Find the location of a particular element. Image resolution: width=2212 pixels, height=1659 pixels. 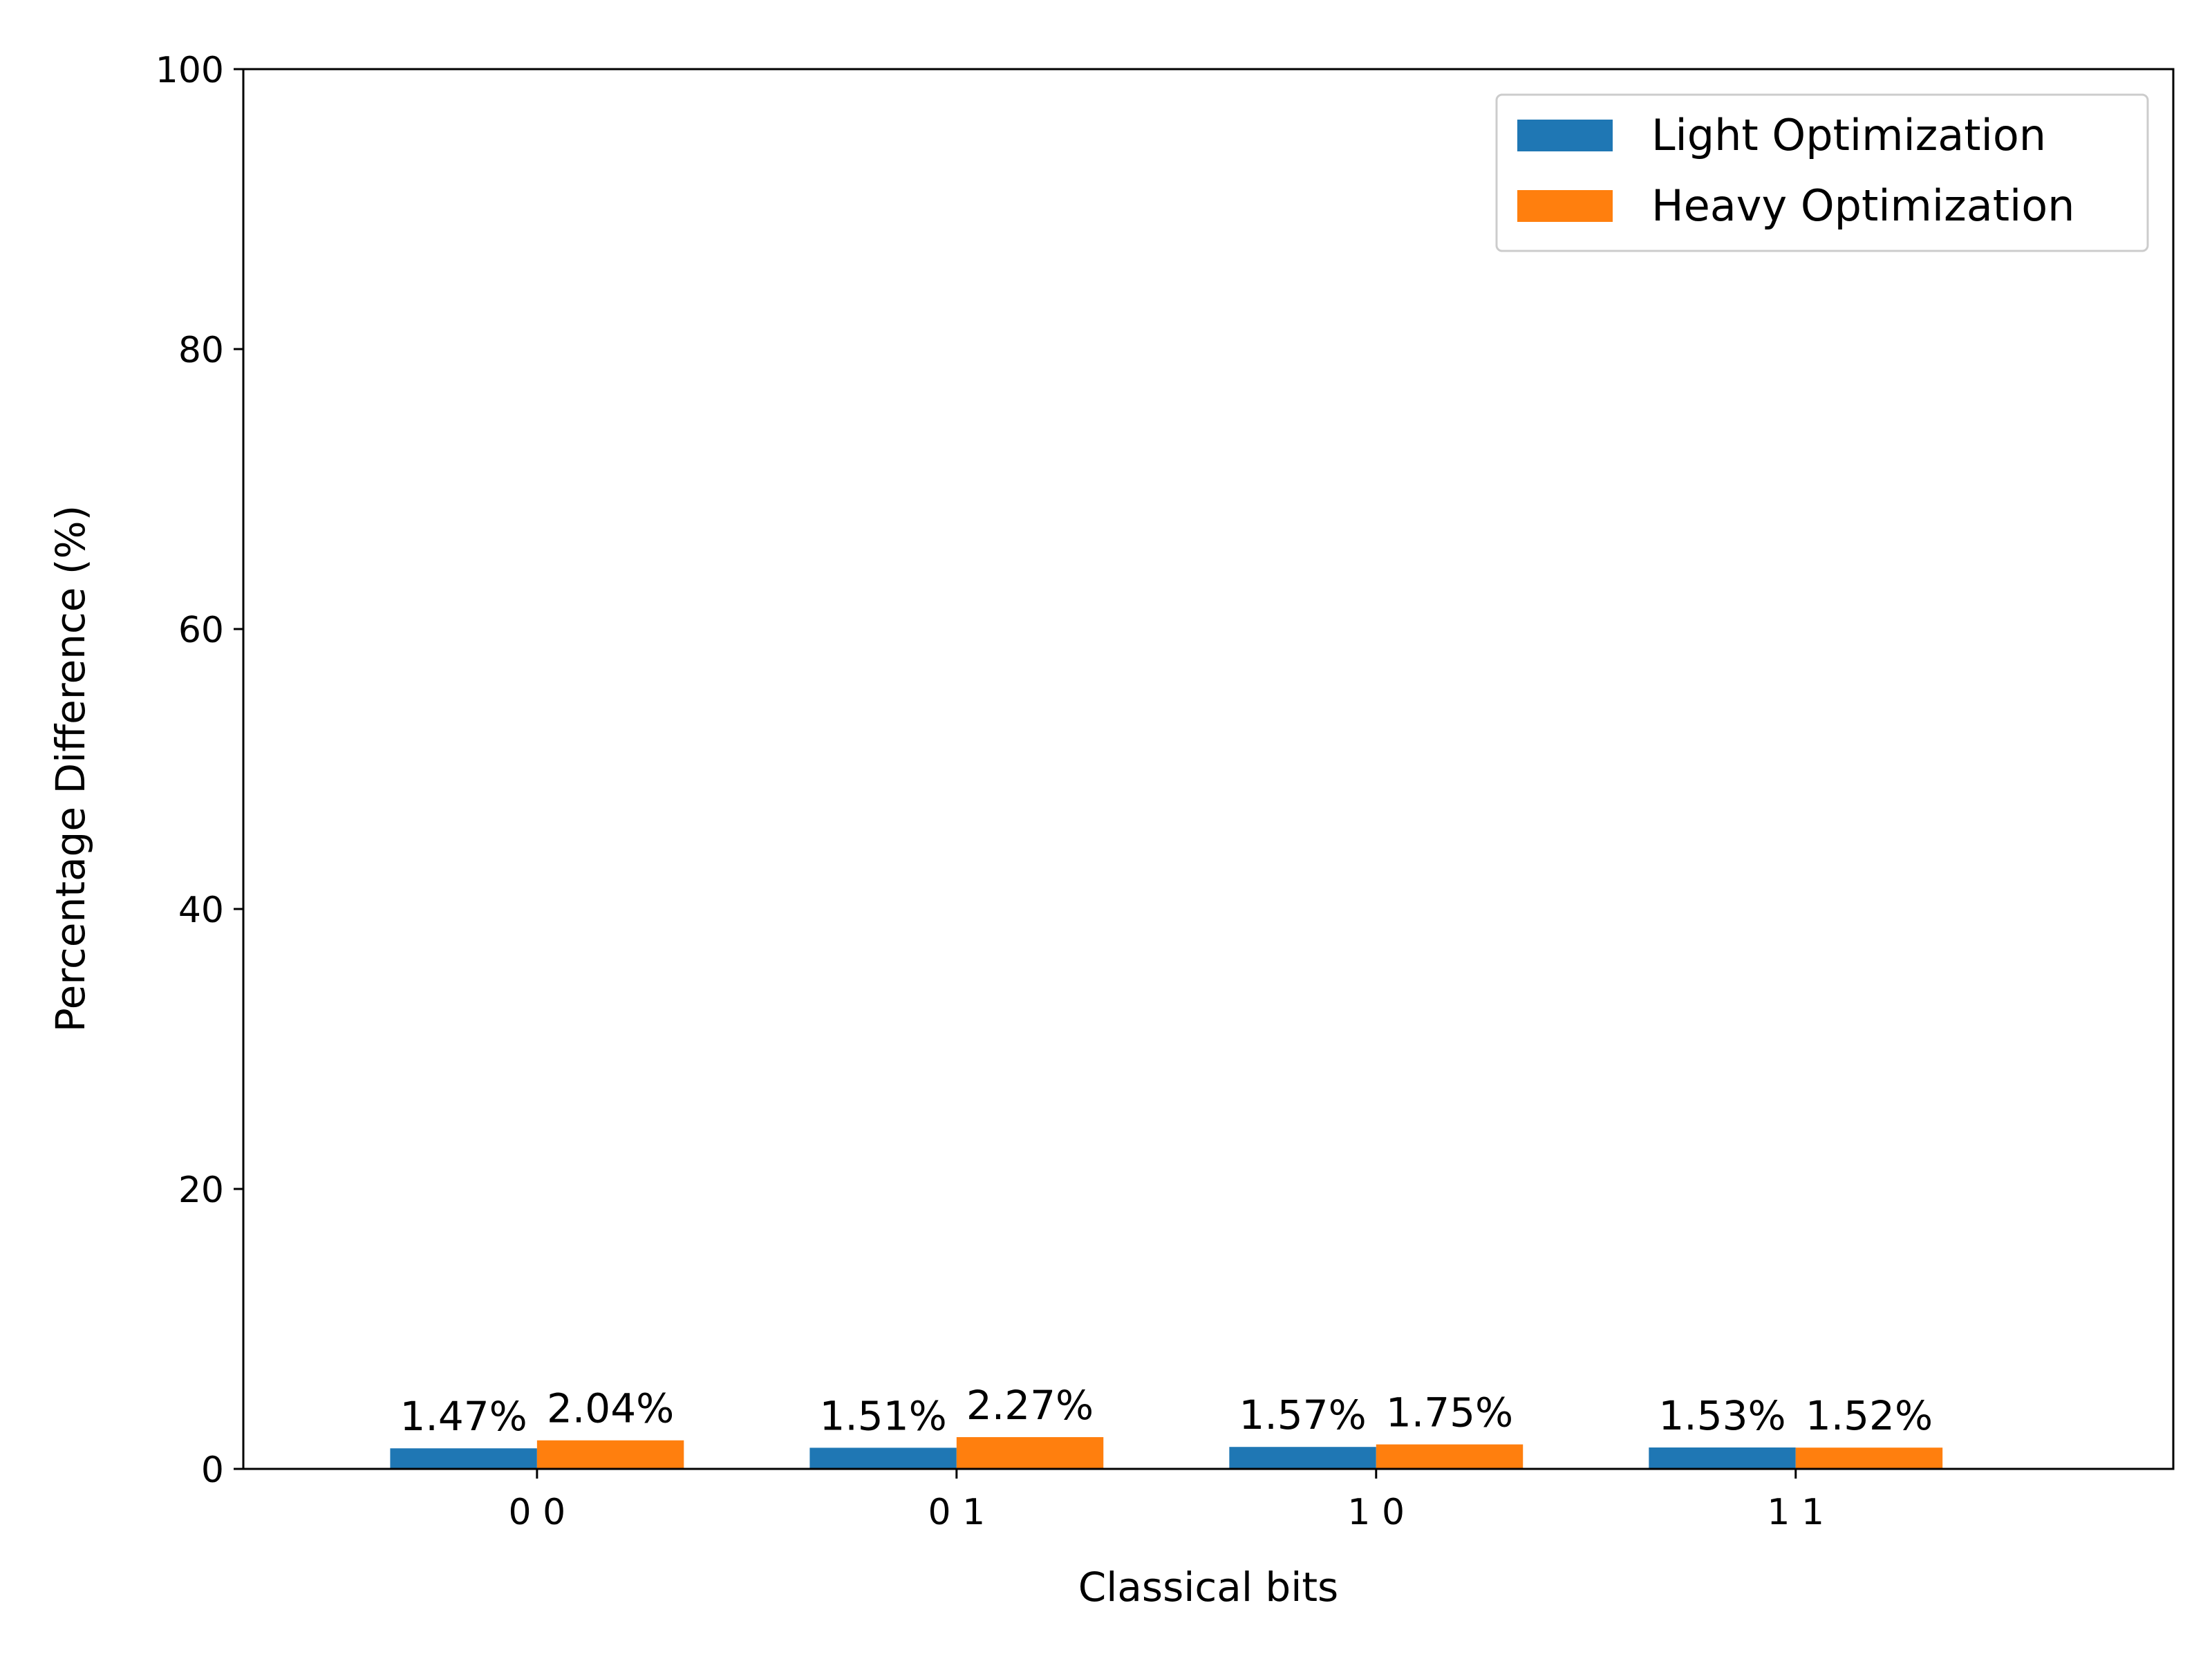

data-label-heavy-3: 1.52% is located at coordinates (1869, 1415).